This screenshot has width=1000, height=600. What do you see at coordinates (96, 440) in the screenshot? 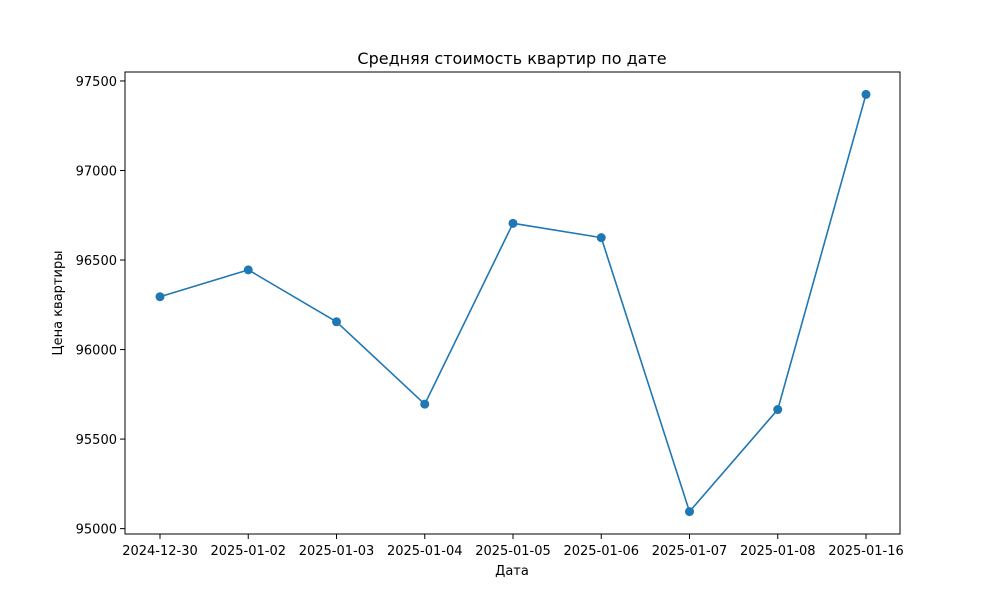
I see `y-tick-label: 95500` at bounding box center [96, 440].